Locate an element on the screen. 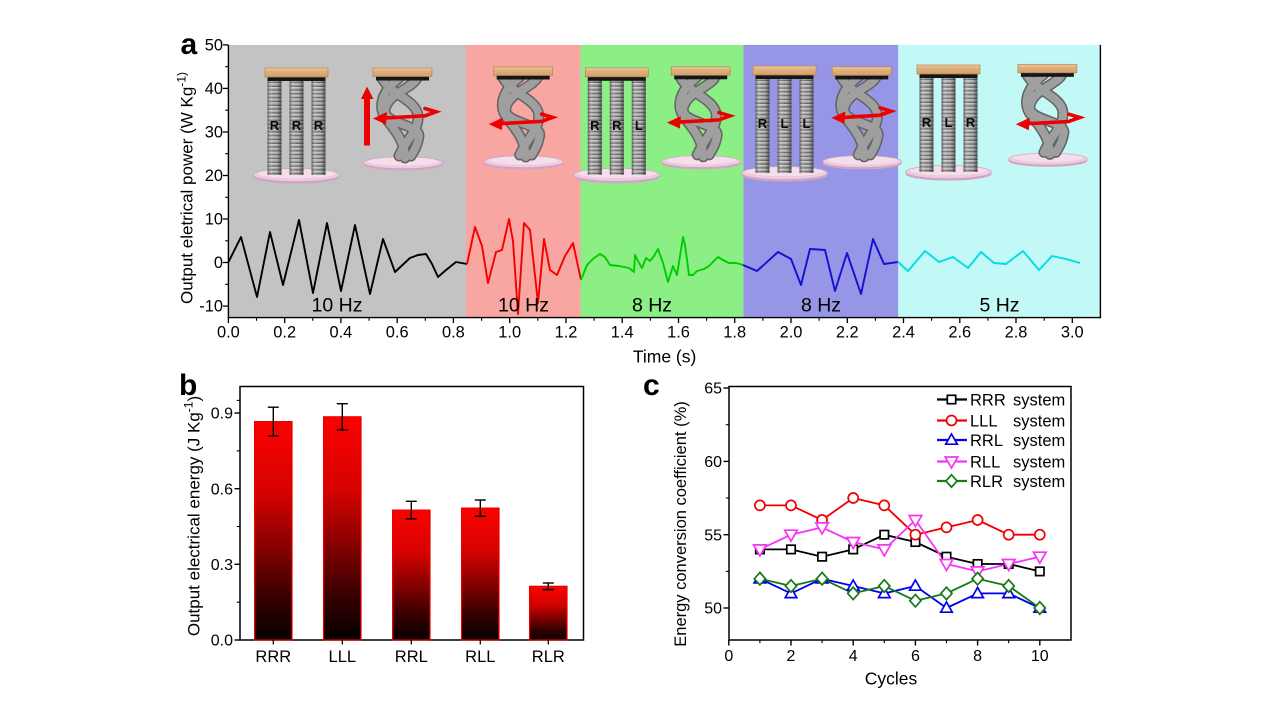 Image resolution: width=1280 pixels, height=702 pixels. svg-text: 30 is located at coordinates (214, 133).